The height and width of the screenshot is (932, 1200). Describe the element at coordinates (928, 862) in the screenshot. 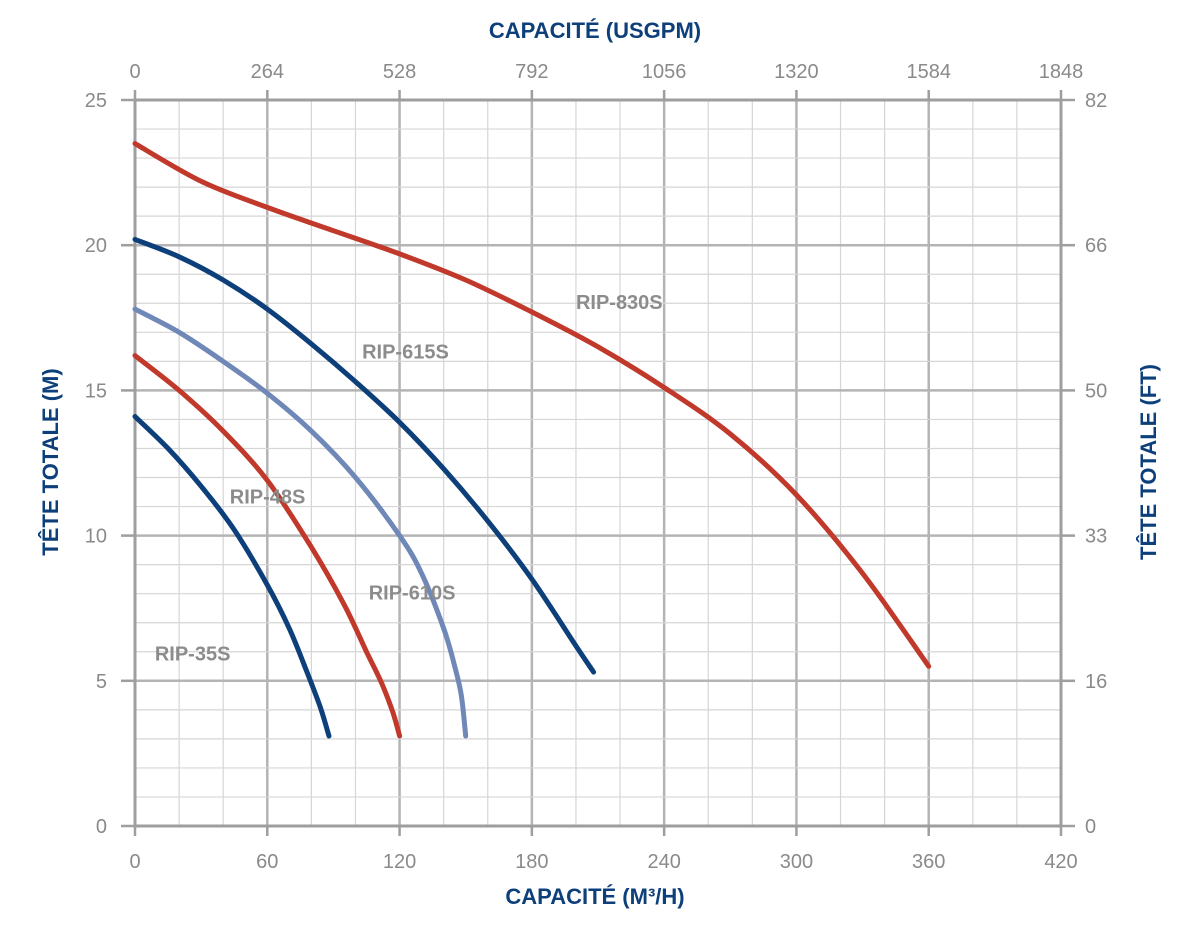

I see `x-tick-label: 360` at that location.